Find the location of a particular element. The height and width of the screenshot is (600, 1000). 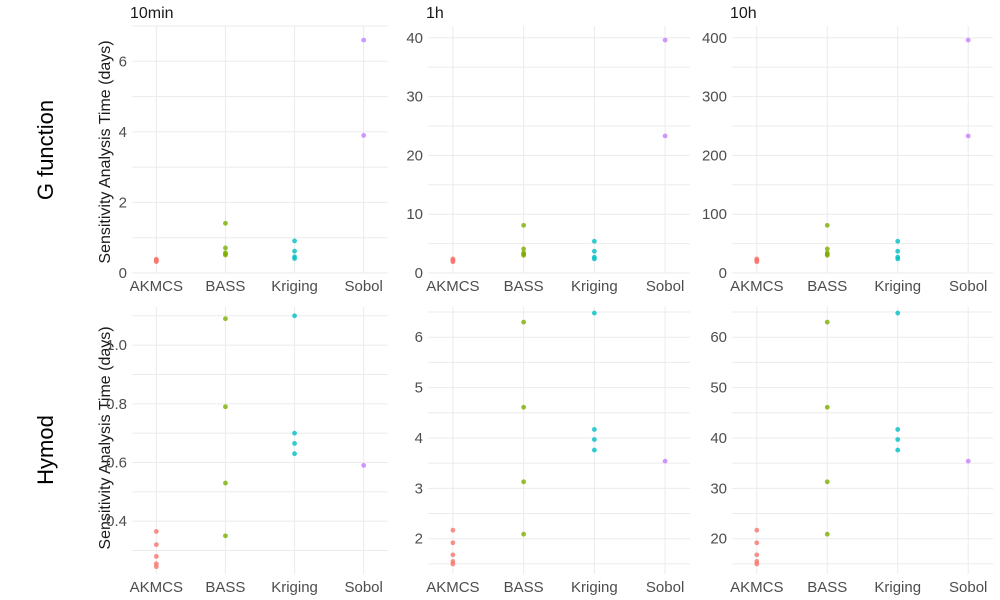

y-tick-label: 5 is located at coordinates (419, 388).